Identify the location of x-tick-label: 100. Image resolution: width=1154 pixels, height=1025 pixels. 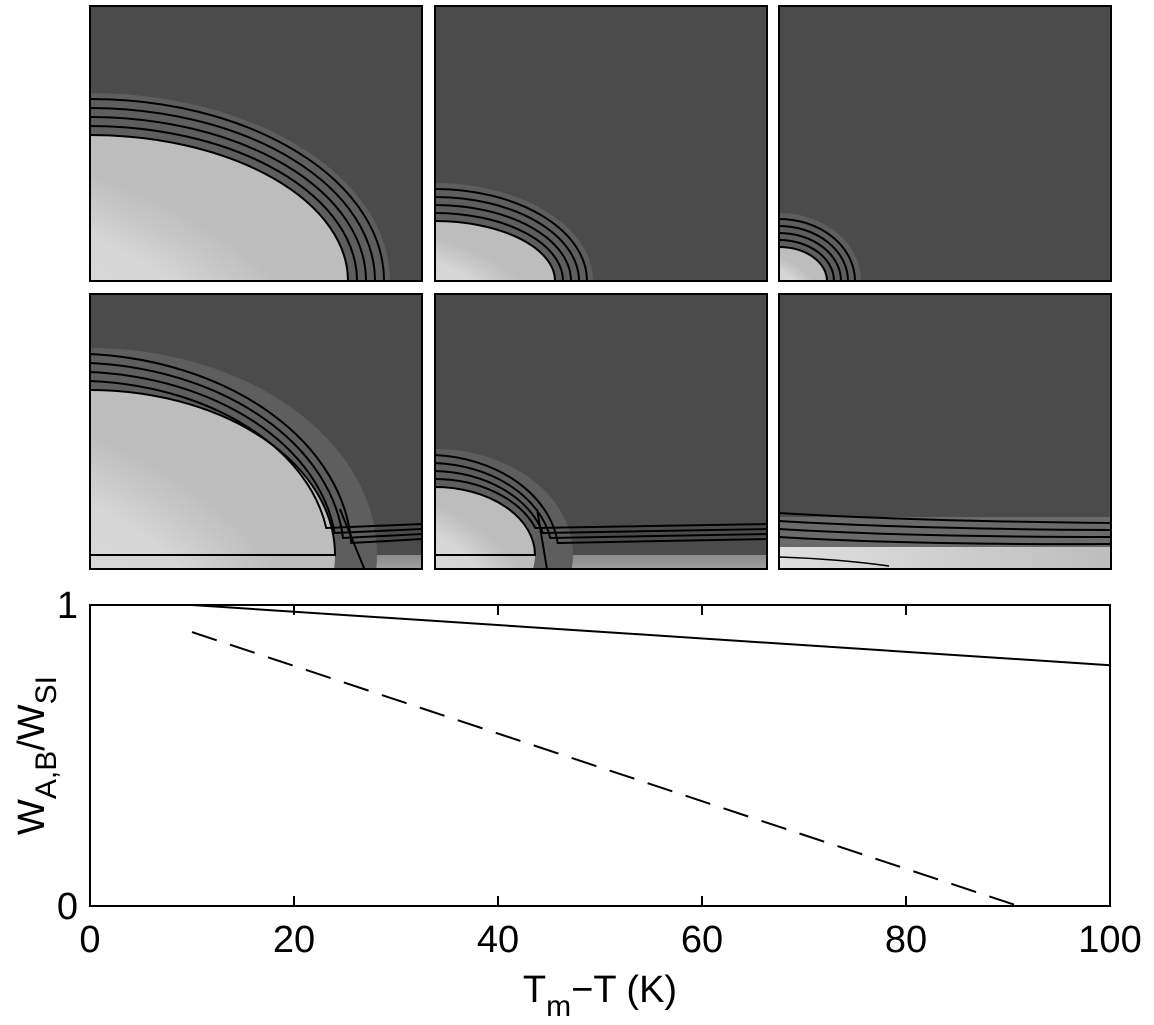
(1109, 940).